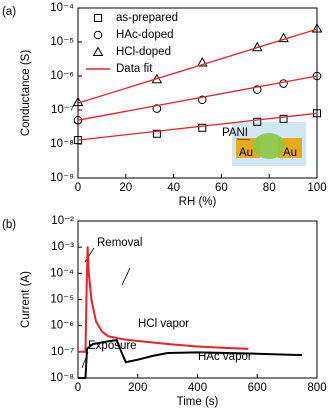 Image resolution: width=328 pixels, height=411 pixels. What do you see at coordinates (316, 188) in the screenshot?
I see `x-tick-label: 100` at bounding box center [316, 188].